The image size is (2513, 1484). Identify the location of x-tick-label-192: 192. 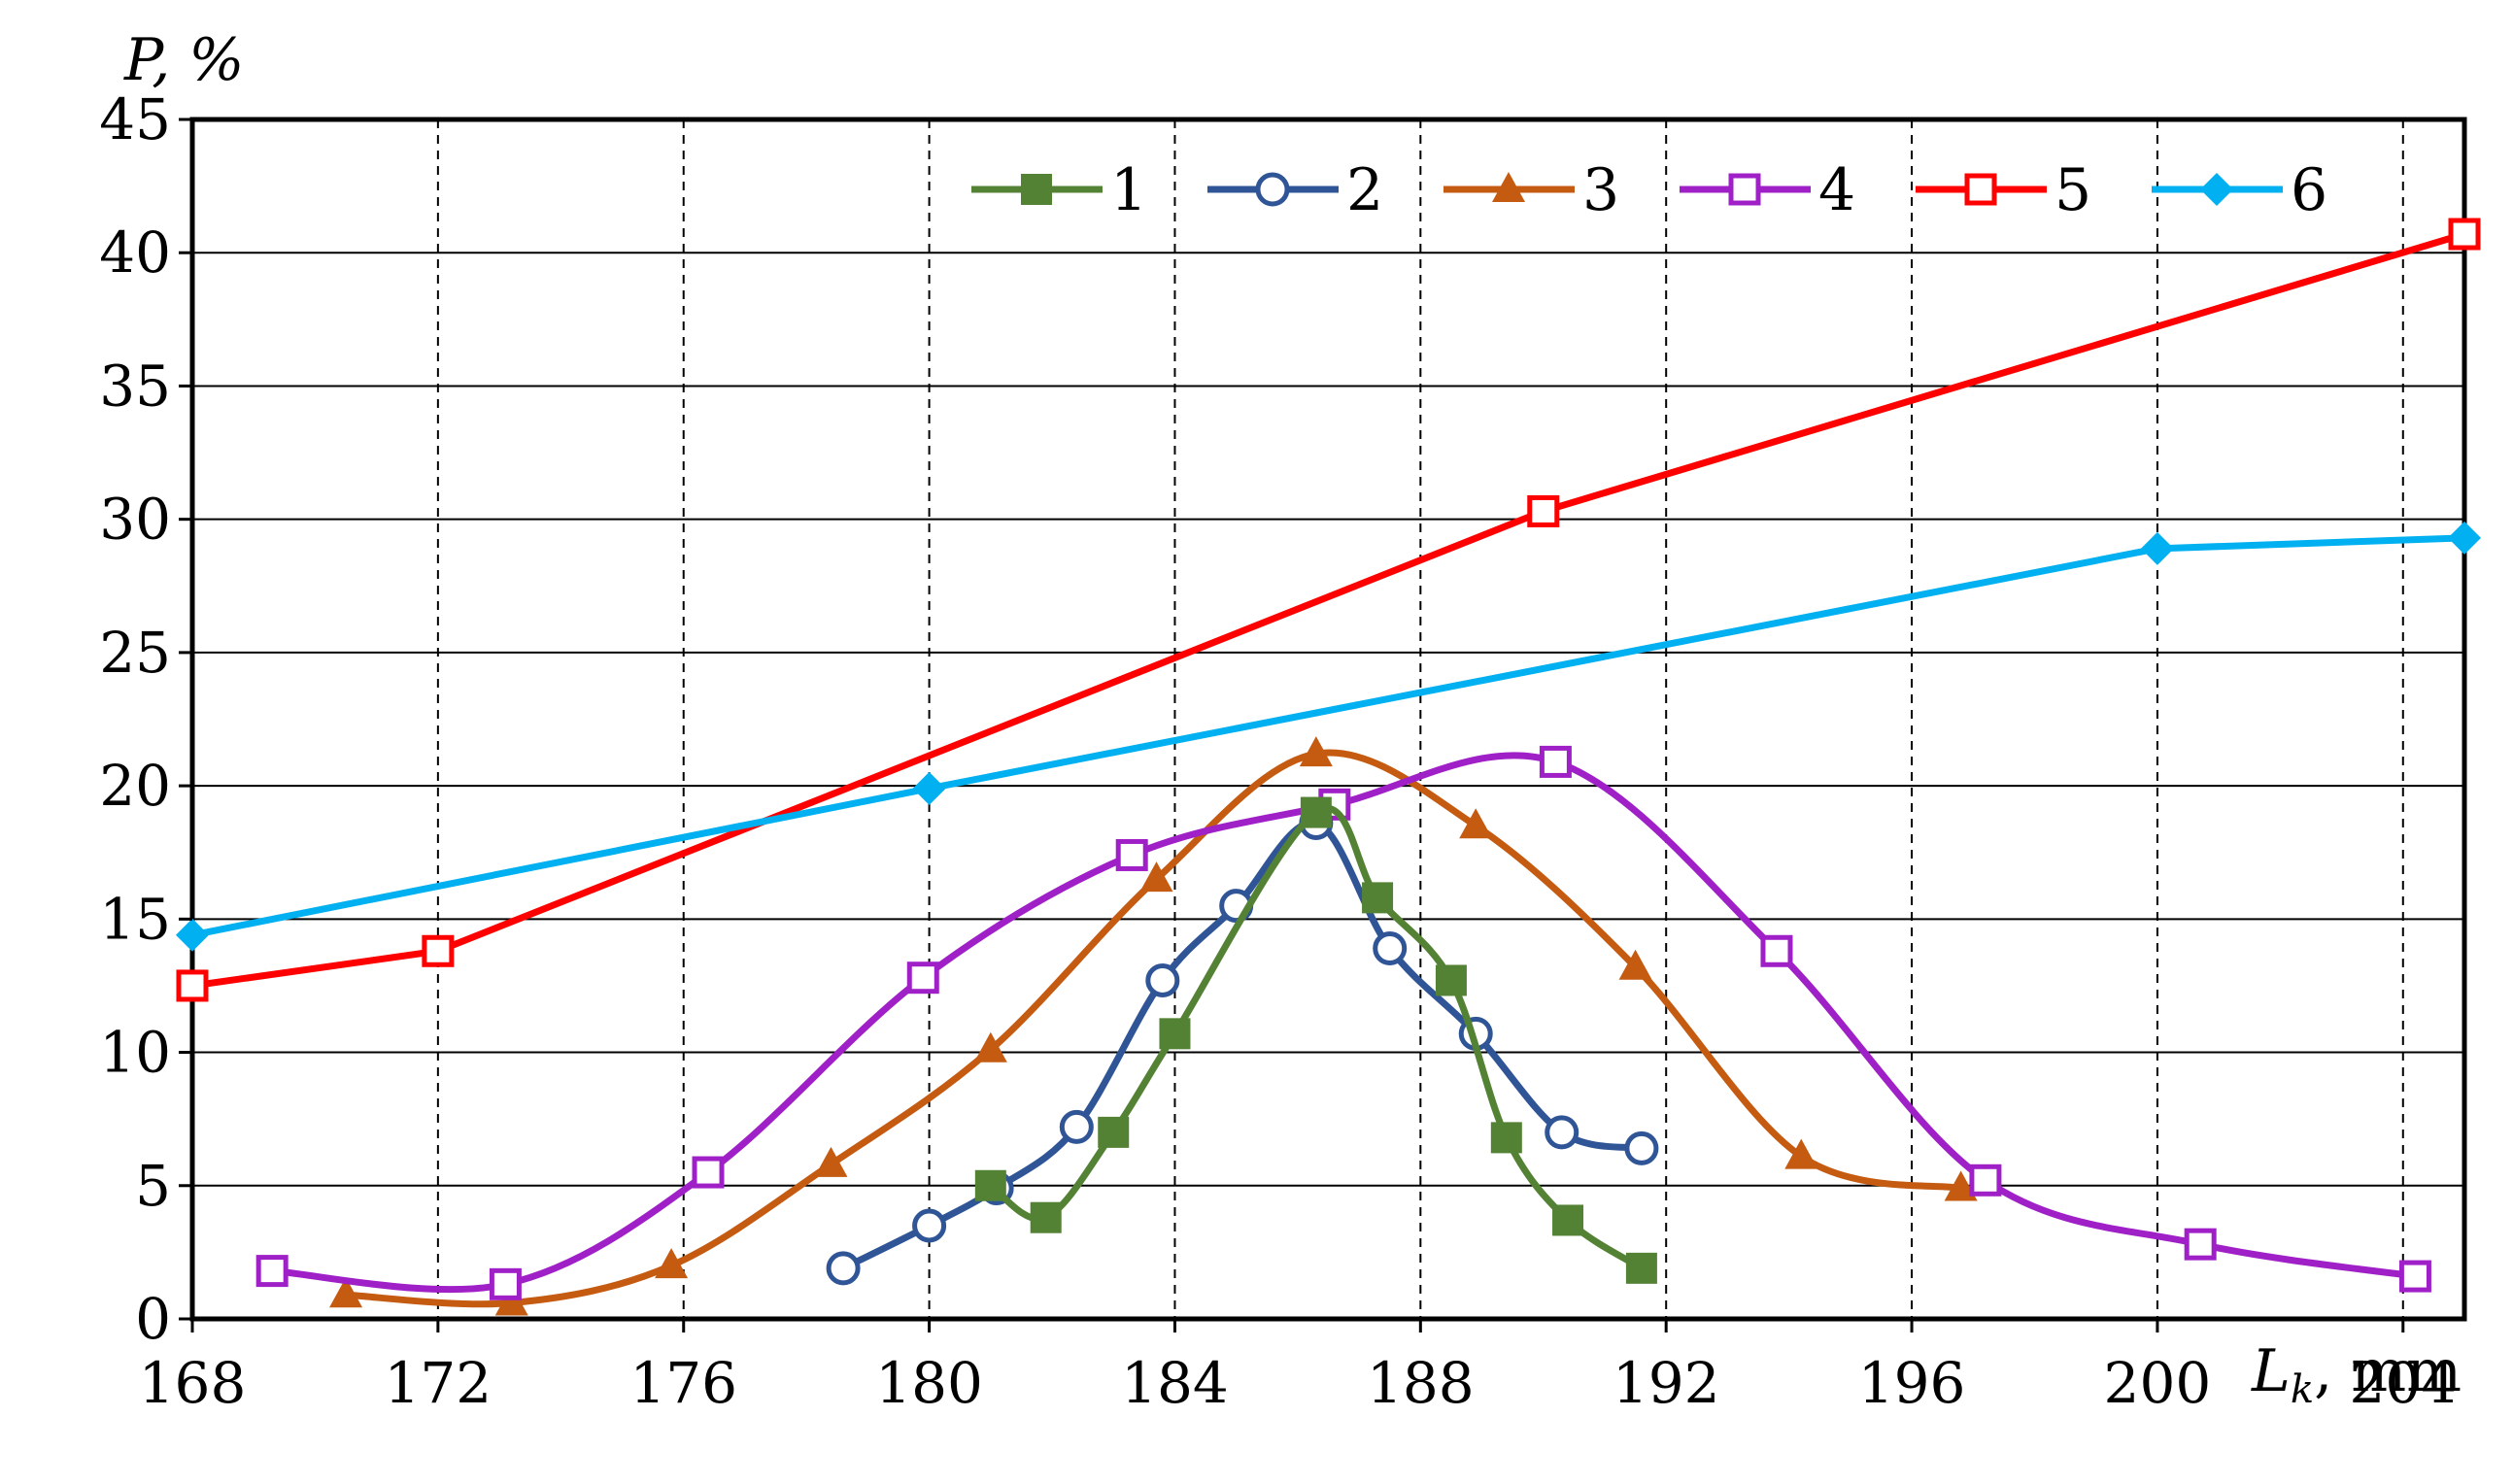
(1666, 1383).